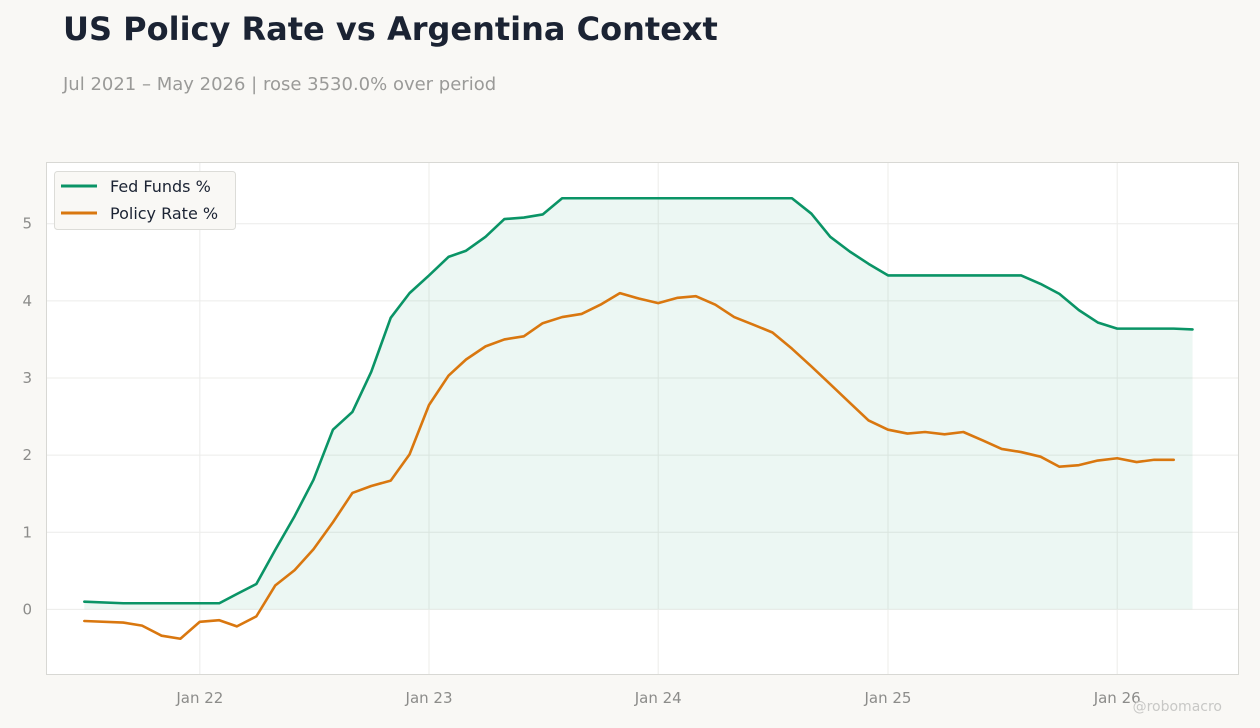 This screenshot has height=728, width=1260. Describe the element at coordinates (888, 698) in the screenshot. I see `x-tick-label: Jan 25` at that location.